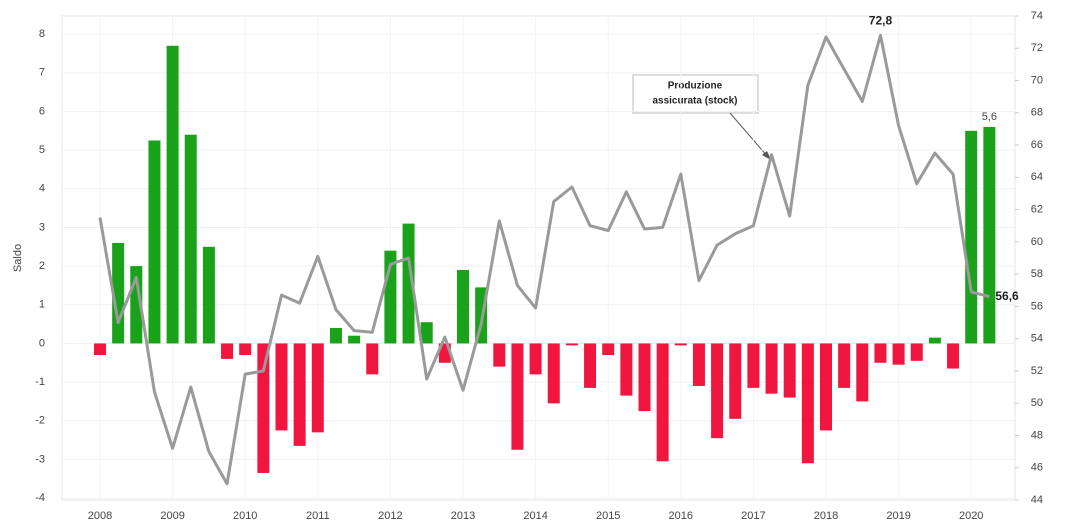  Describe the element at coordinates (1037, 435) in the screenshot. I see `y2-tick-label: 48` at that location.